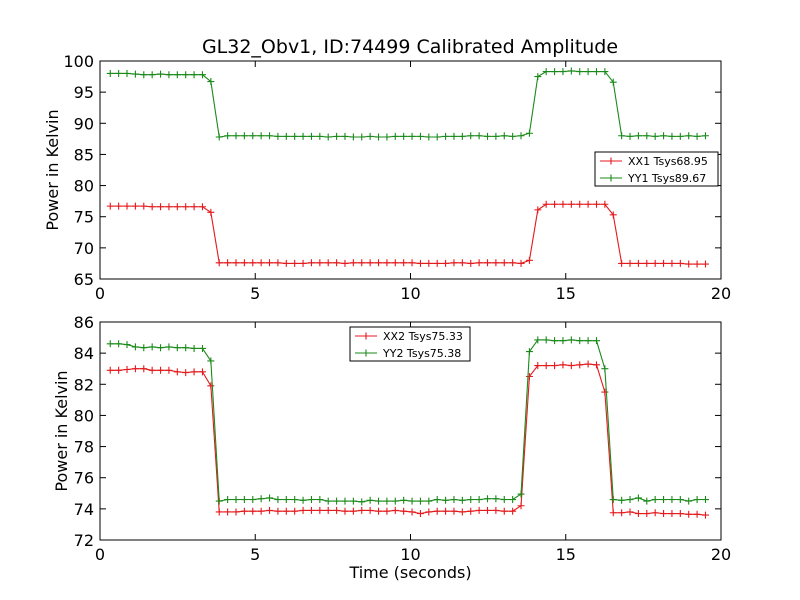  Describe the element at coordinates (84, 353) in the screenshot. I see `y-tick-label: 84` at that location.